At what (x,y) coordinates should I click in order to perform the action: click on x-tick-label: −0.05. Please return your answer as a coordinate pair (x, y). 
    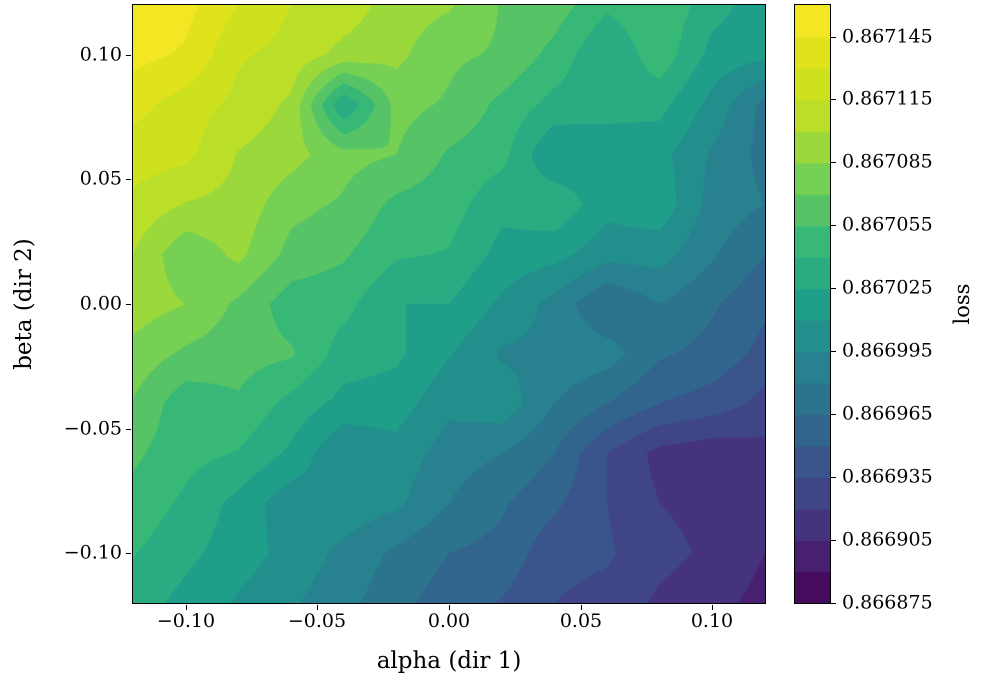
    Looking at the image, I should click on (317, 621).